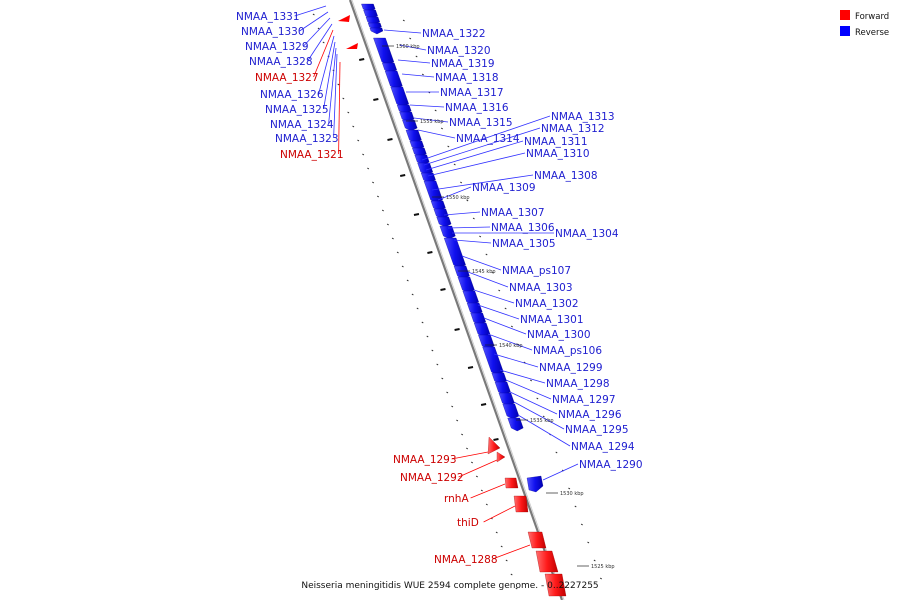 The width and height of the screenshot is (900, 600). I want to click on gene-label-nmaa-1311: NMAA_1311, so click(556, 142).